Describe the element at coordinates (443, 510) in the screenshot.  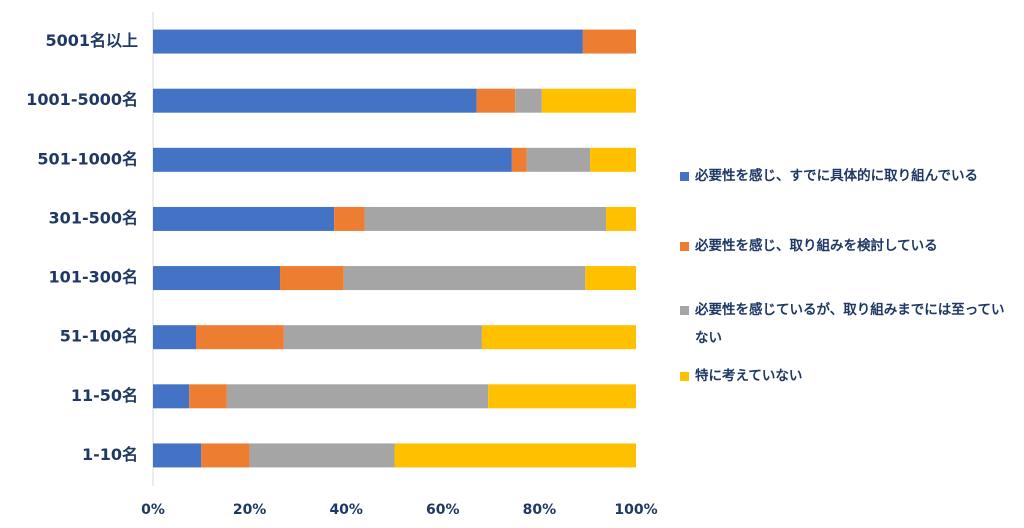
I see `x-tick-label: 60%` at that location.